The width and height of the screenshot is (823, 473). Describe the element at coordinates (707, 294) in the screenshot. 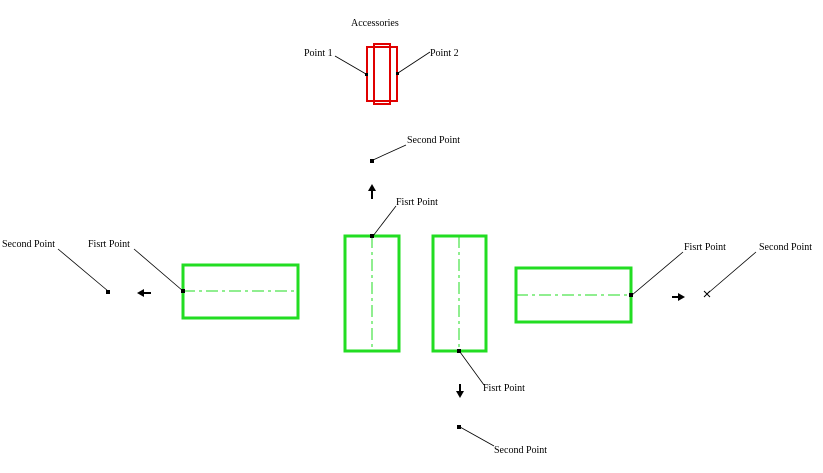

I see `right-second-marker` at that location.